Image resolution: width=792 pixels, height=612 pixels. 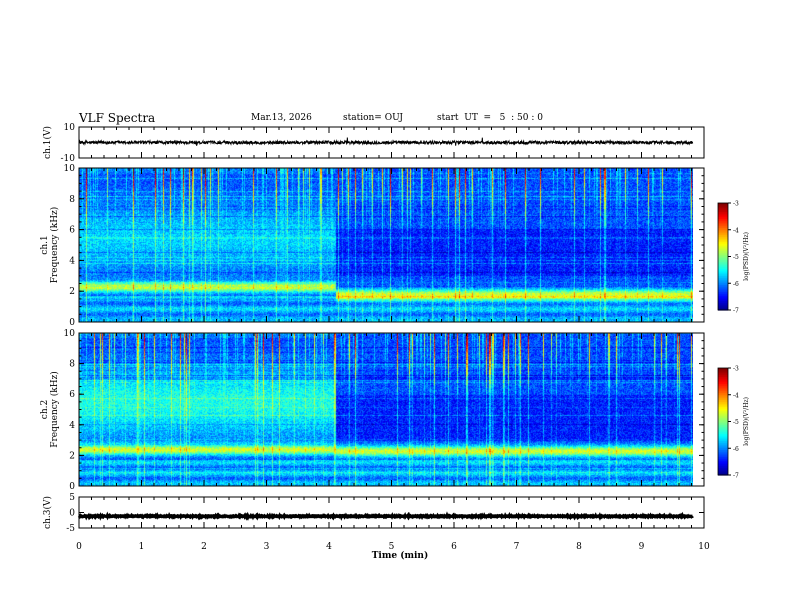 What do you see at coordinates (517, 547) in the screenshot?
I see `x-tick-label: 7` at bounding box center [517, 547].